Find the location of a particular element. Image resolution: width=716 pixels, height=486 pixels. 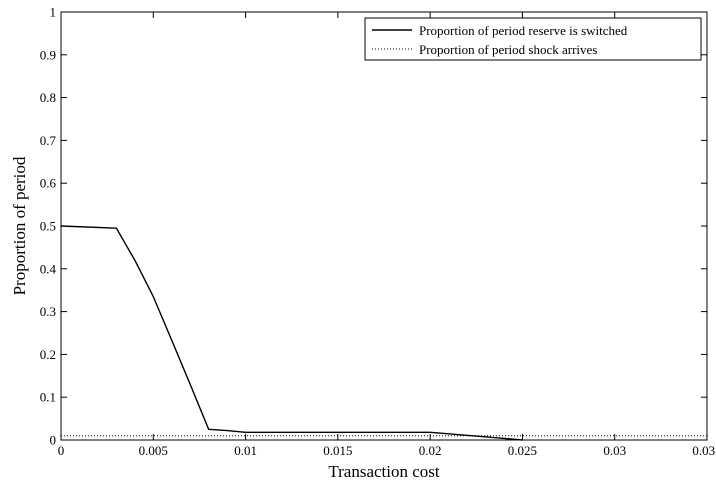

y-tick-label: 0.9 is located at coordinates (48, 54).